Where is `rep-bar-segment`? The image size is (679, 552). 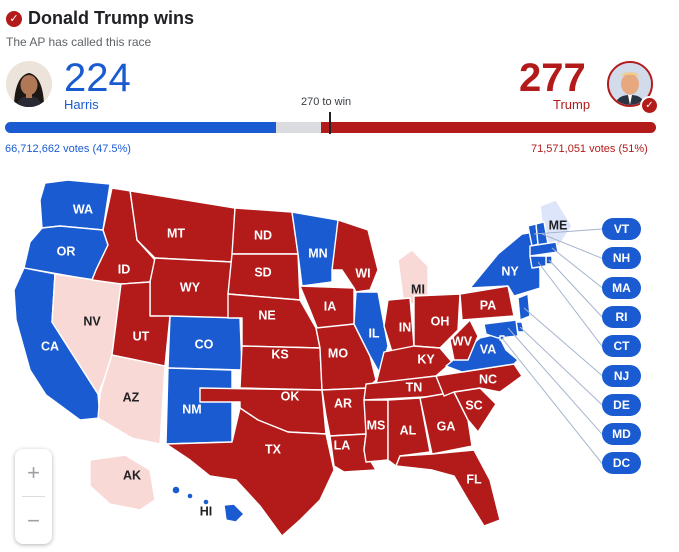
rep-bar-segment is located at coordinates (488, 127).